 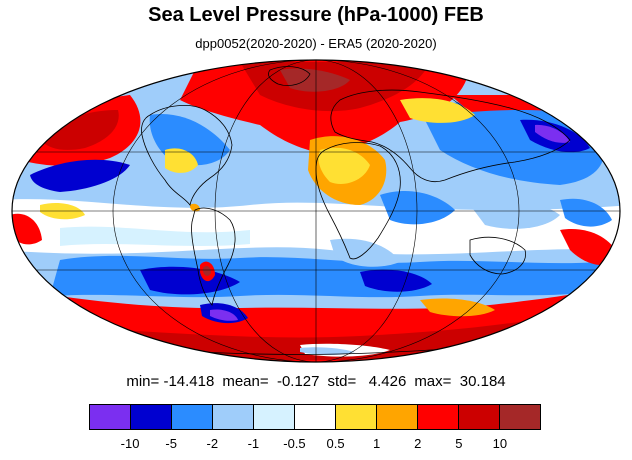 I want to click on stat-mean: mean= -0.127, so click(x=271, y=381).